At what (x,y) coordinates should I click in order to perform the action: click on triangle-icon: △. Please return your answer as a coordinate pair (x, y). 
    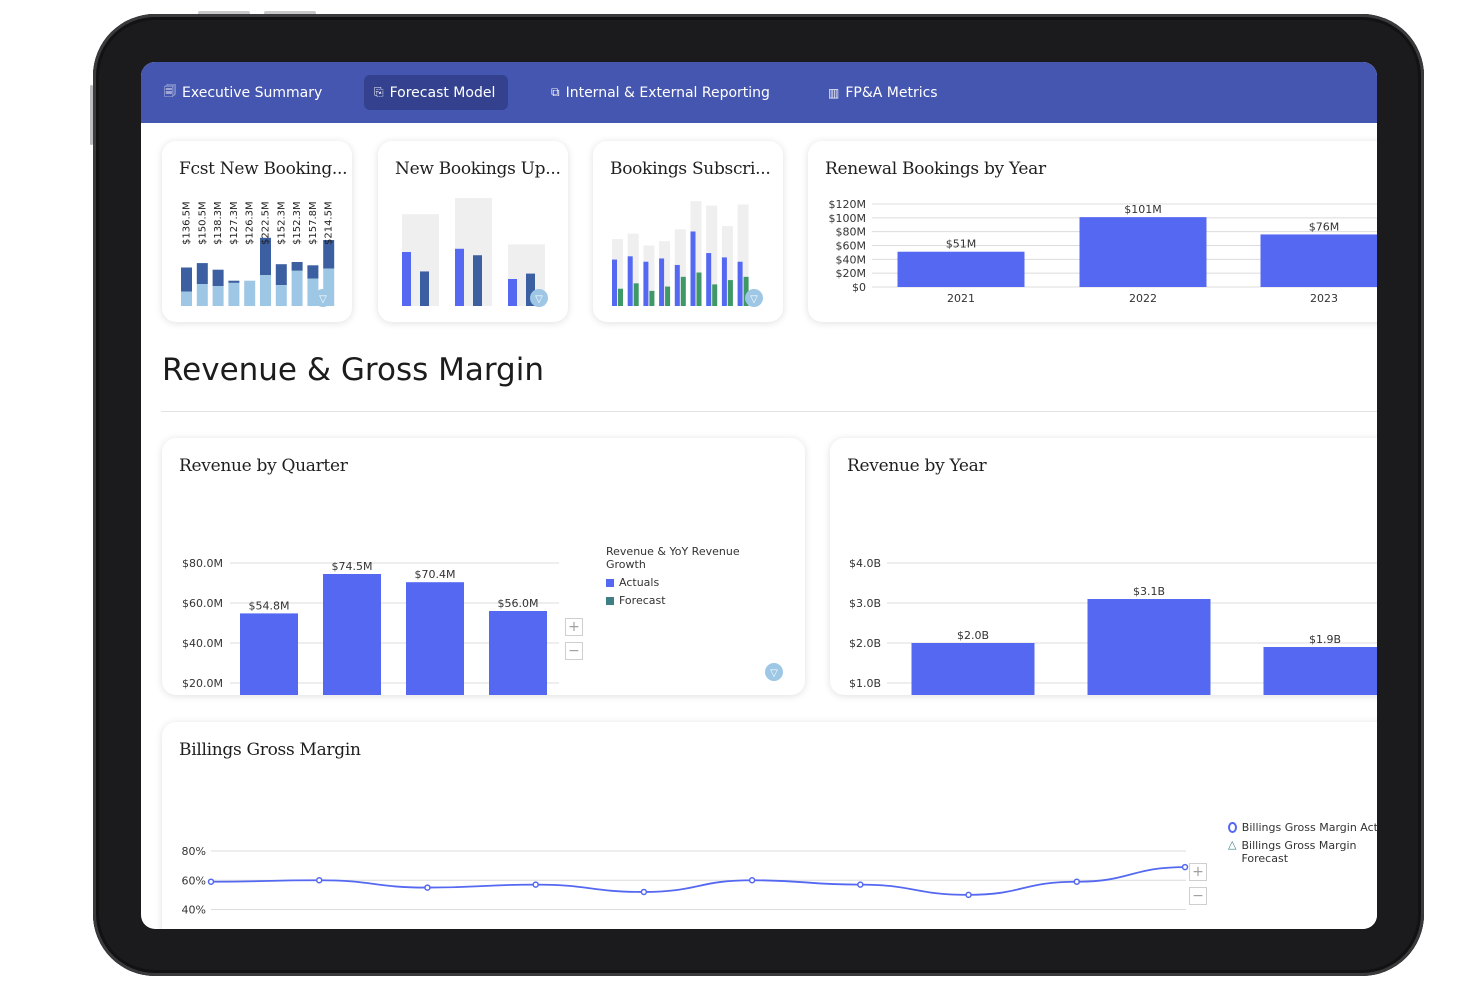
    Looking at the image, I should click on (1232, 844).